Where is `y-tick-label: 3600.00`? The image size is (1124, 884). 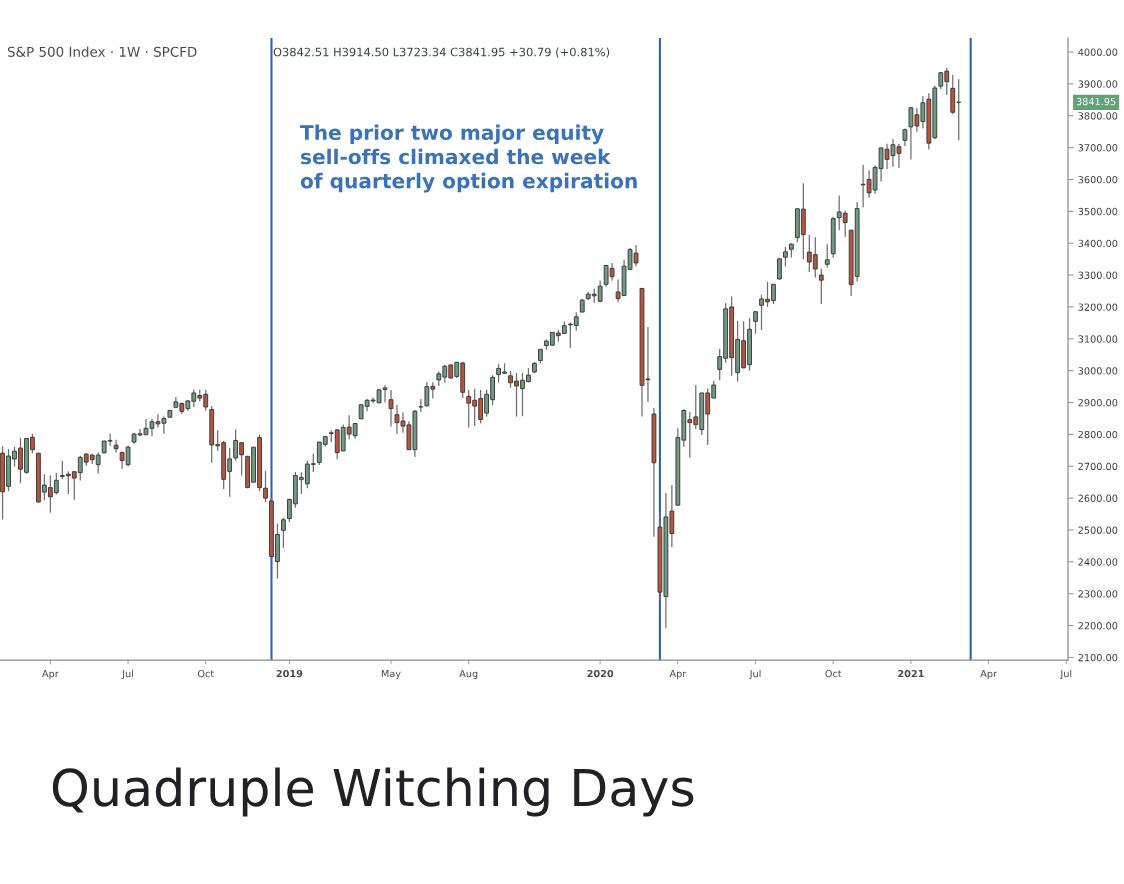
y-tick-label: 3600.00 is located at coordinates (1098, 179).